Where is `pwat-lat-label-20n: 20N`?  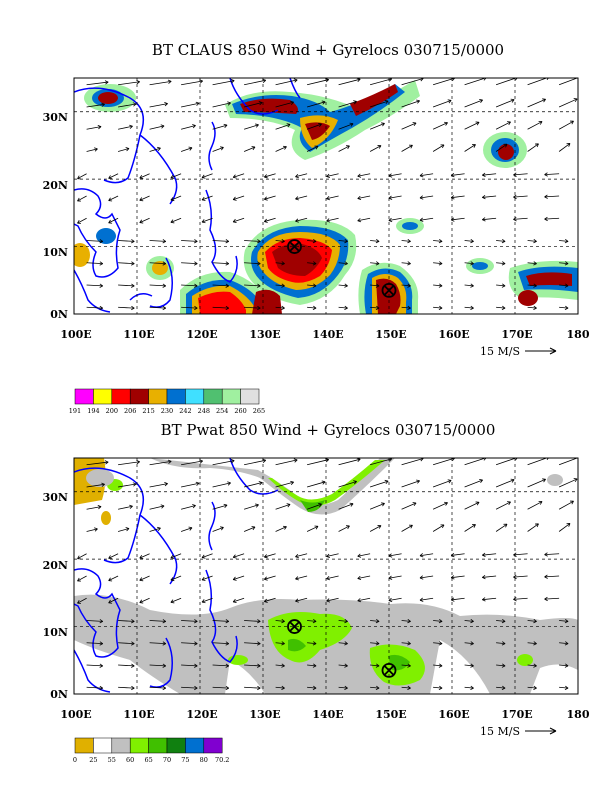
pwat-lat-label-20n: 20N is located at coordinates (55, 565).